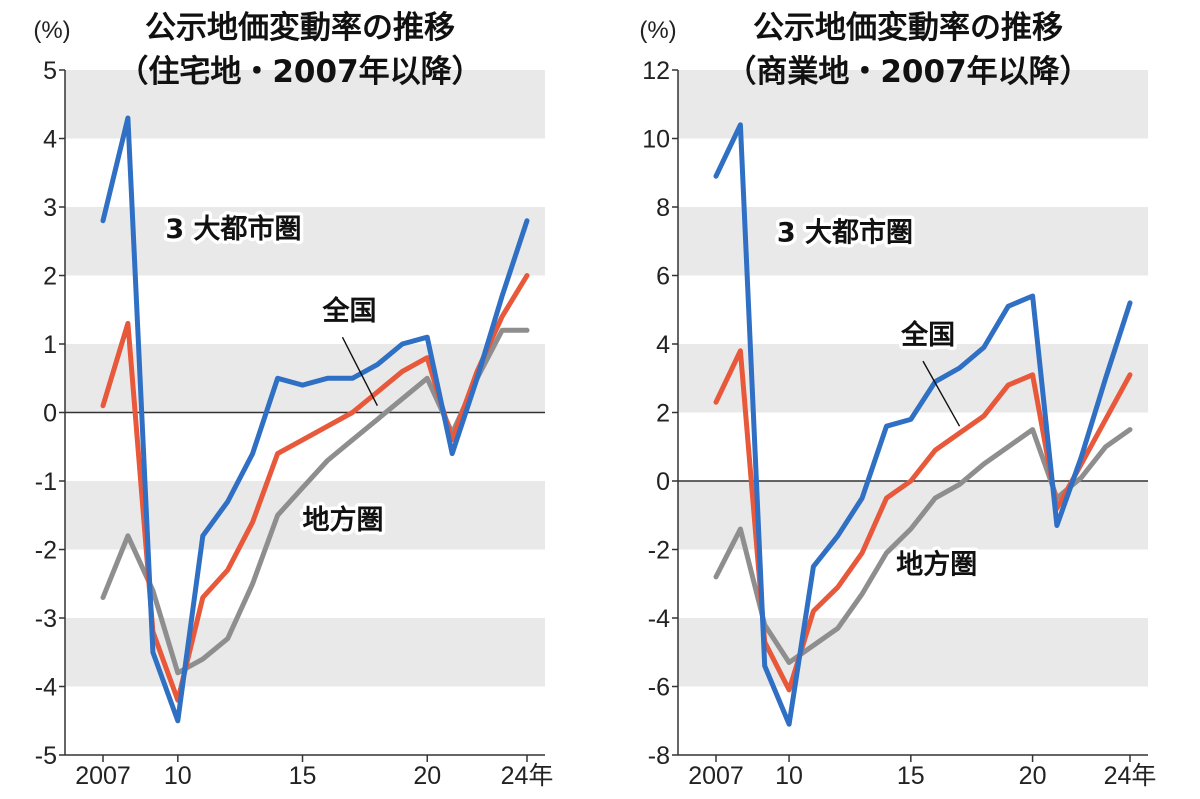 This screenshot has width=1200, height=799. I want to click on y-tick-label: 6, so click(663, 277).